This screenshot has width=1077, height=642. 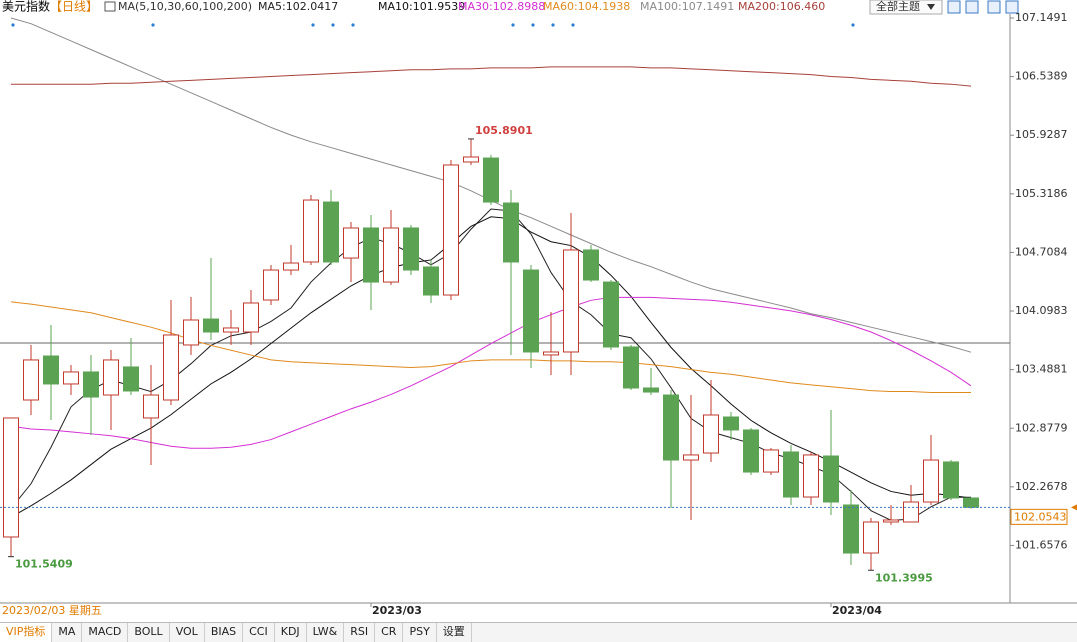 What do you see at coordinates (291, 632) in the screenshot?
I see `indicator-tab: KDJ` at bounding box center [291, 632].